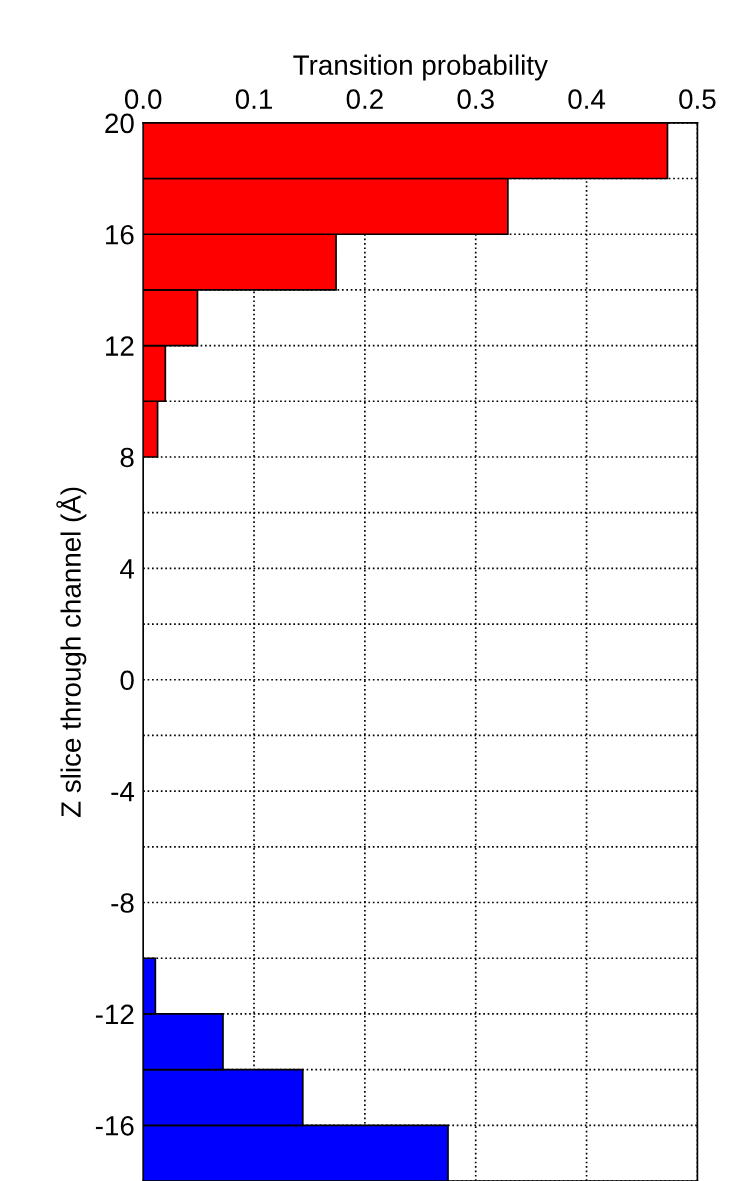 The width and height of the screenshot is (738, 1181). What do you see at coordinates (587, 99) in the screenshot?
I see `x-tick-label: 0.4` at bounding box center [587, 99].